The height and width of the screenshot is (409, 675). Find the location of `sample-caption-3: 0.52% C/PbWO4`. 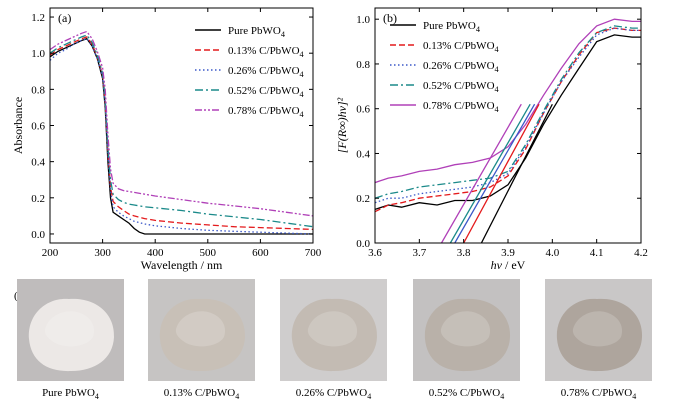

sample-caption-3: 0.52% C/PbWO4 is located at coordinates (466, 394).